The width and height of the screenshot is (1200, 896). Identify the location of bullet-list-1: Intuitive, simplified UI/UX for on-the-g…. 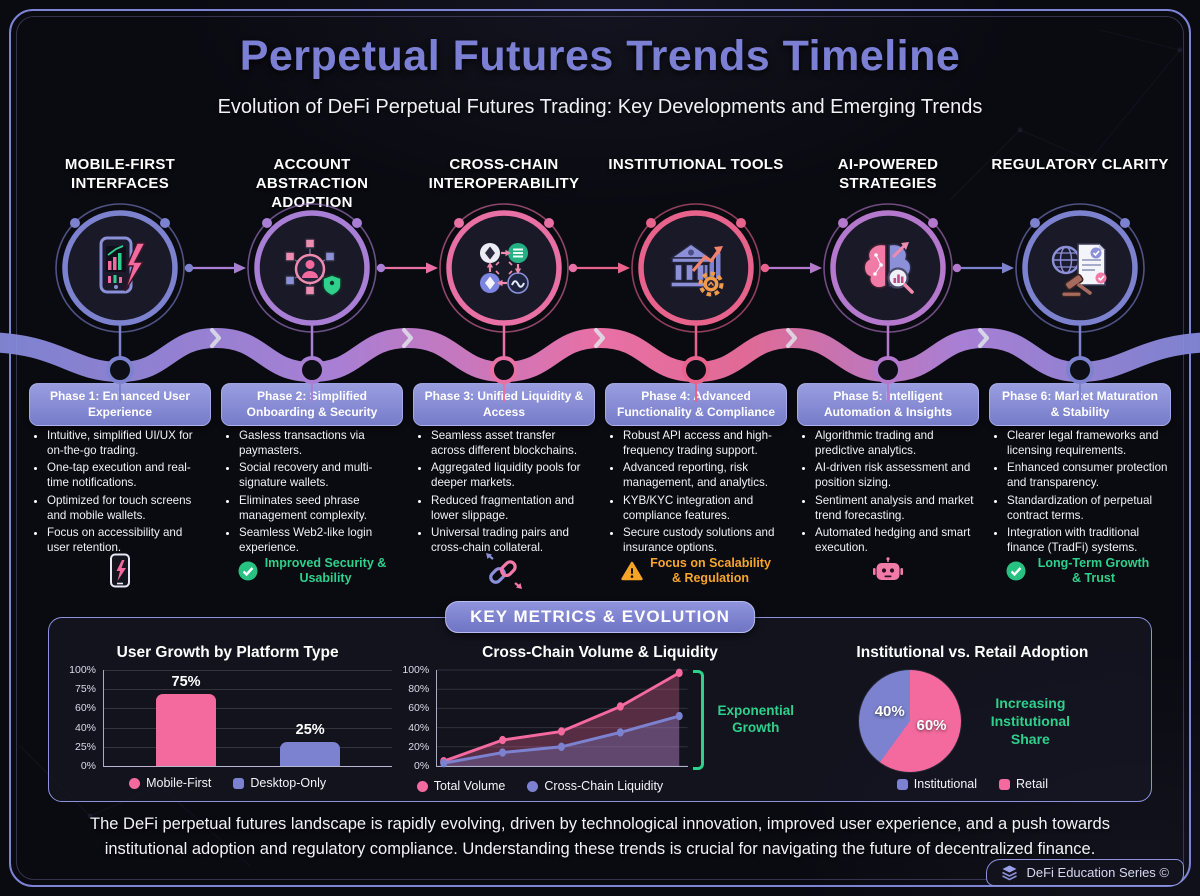
(120, 492).